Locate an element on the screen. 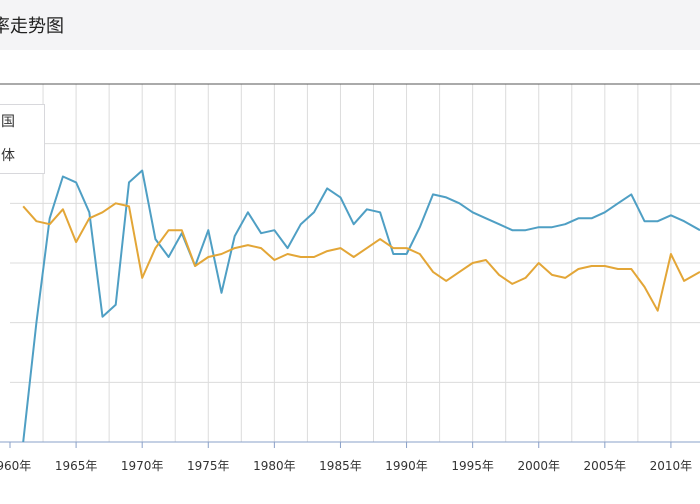 The image size is (700, 504). x-tick-label: 1970年 is located at coordinates (142, 466).